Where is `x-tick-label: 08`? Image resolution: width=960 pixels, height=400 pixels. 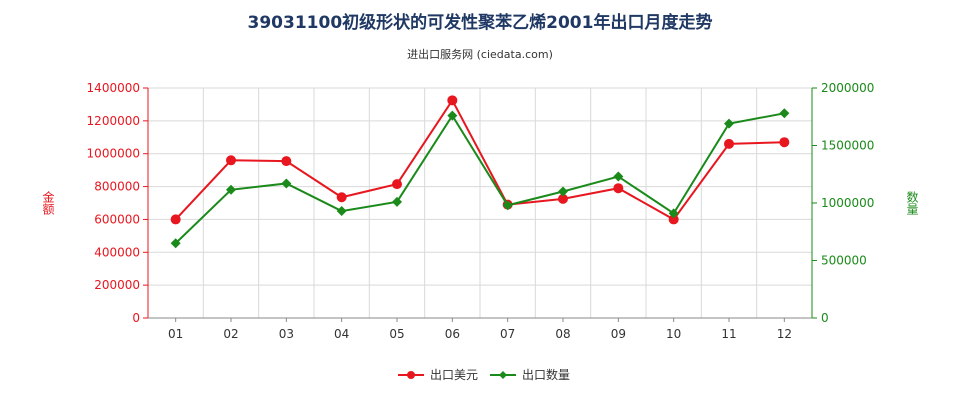 x-tick-label: 08 is located at coordinates (562, 334).